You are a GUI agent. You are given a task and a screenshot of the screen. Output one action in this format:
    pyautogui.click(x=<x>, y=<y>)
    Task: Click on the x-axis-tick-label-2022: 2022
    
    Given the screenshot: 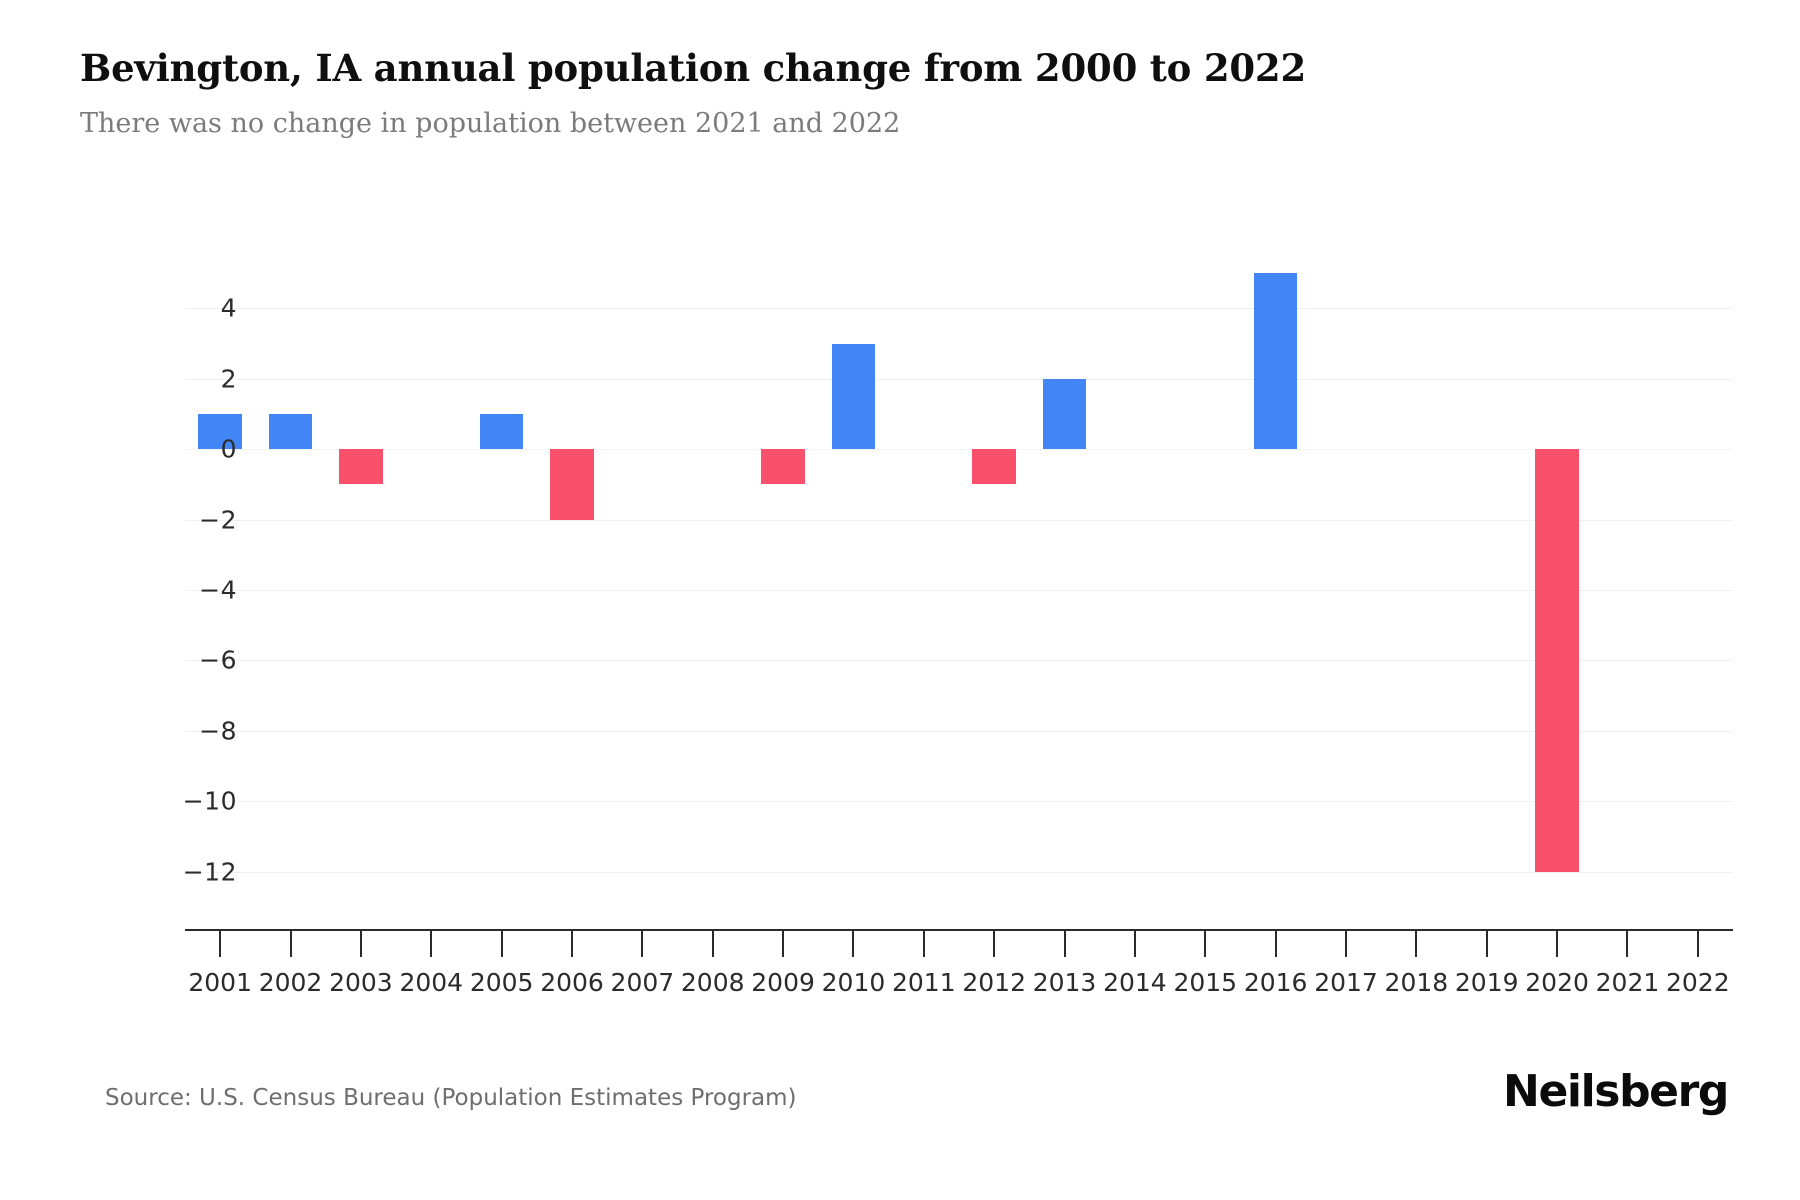 What is the action you would take?
    pyautogui.click(x=1698, y=982)
    